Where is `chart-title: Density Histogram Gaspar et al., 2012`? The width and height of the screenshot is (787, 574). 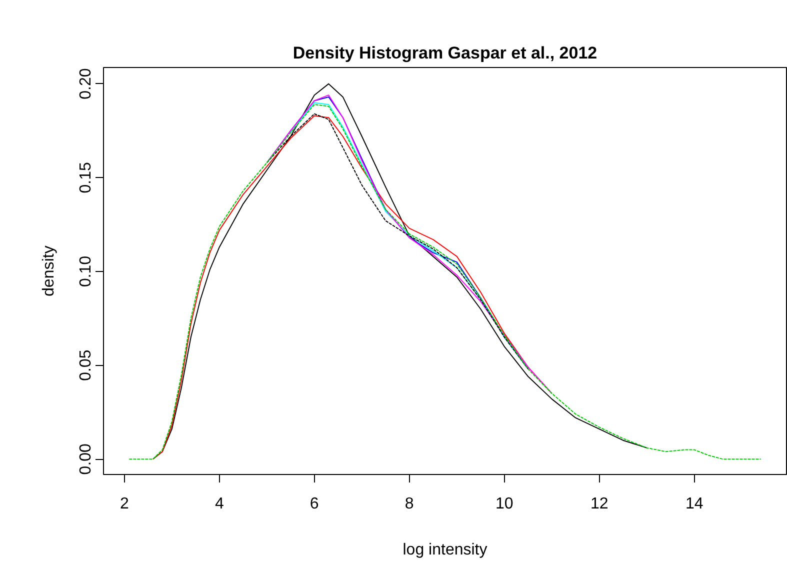 chart-title: Density Histogram Gaspar et al., 2012 is located at coordinates (445, 53).